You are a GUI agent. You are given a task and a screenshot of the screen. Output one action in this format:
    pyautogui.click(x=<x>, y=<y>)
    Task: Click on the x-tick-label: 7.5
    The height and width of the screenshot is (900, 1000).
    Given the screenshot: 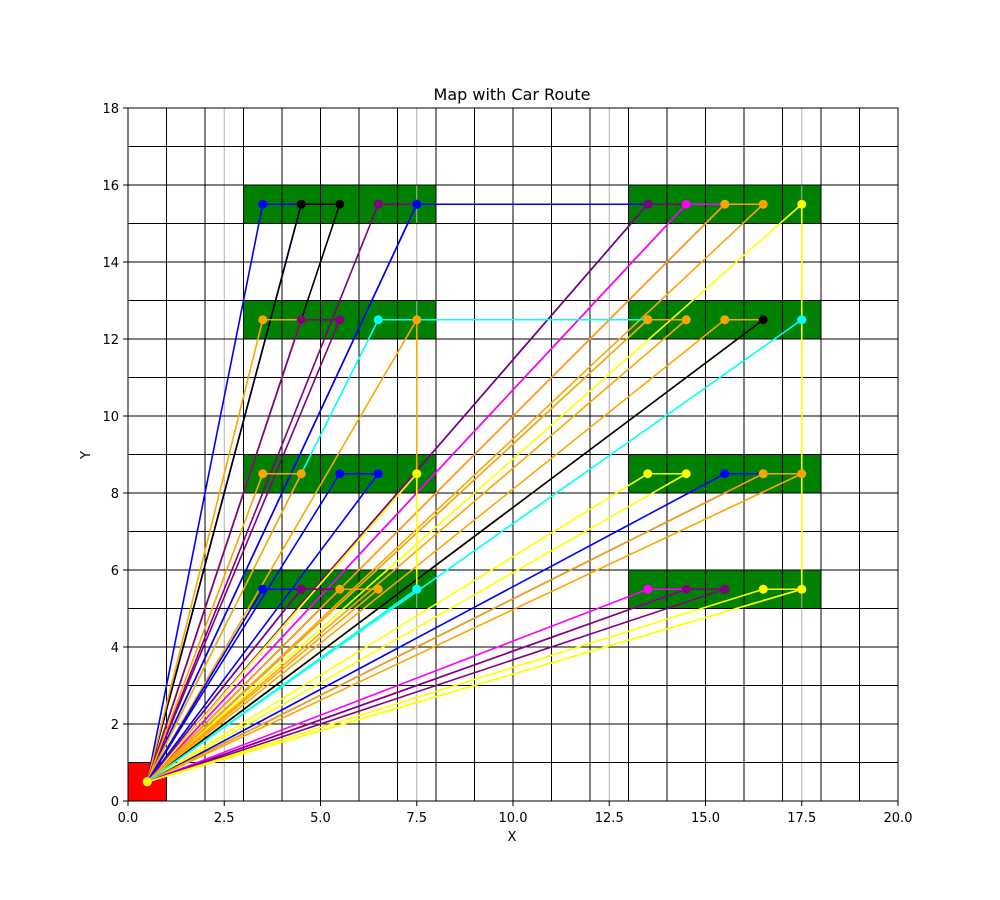 What is the action you would take?
    pyautogui.click(x=416, y=818)
    